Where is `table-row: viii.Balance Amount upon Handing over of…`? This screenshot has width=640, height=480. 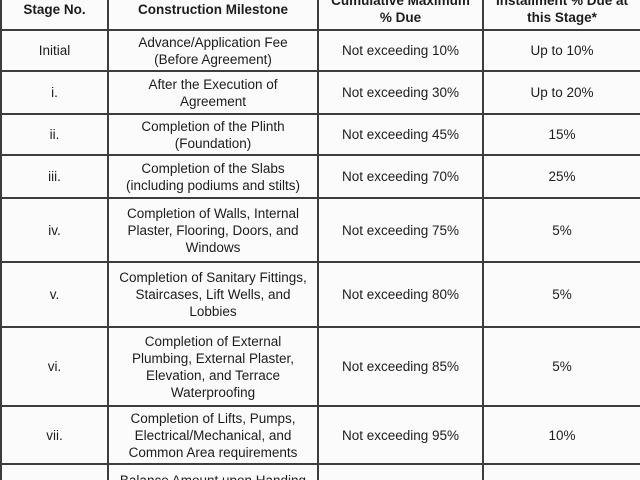
table-row: viii.Balance Amount upon Handing over of… is located at coordinates (320, 471).